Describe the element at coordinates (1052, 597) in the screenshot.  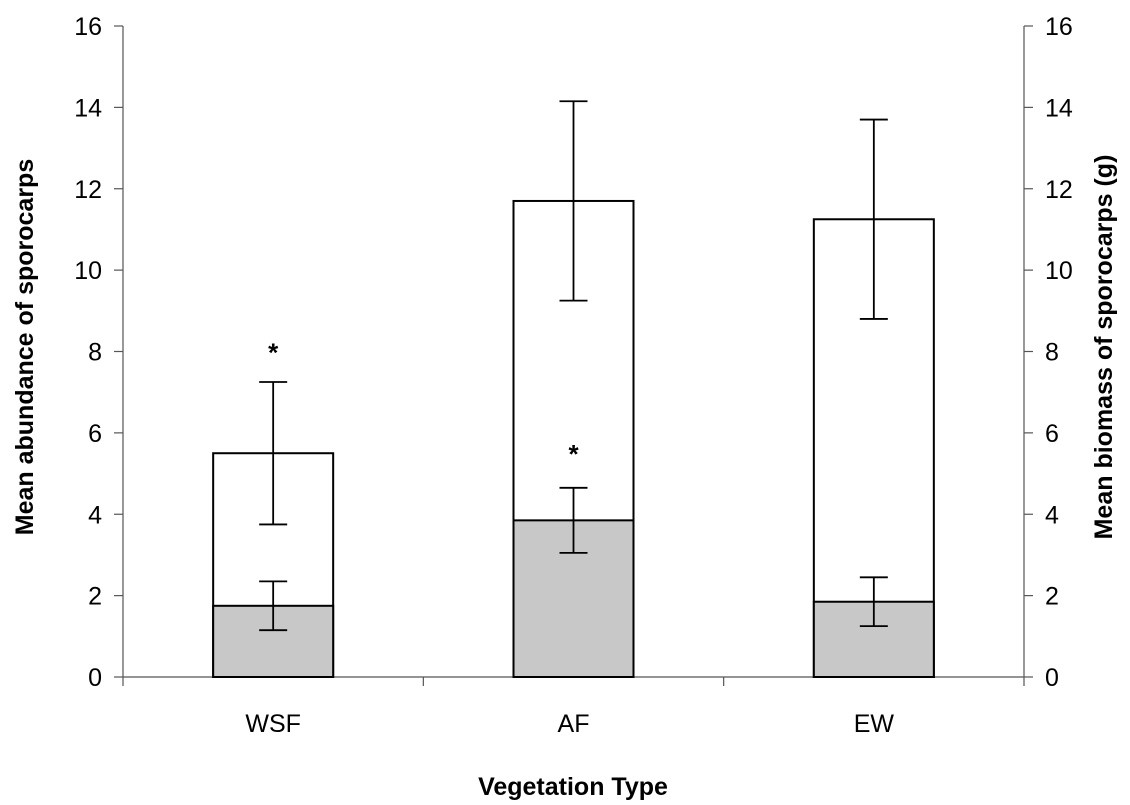
I see `y2-tick-label: 2` at that location.